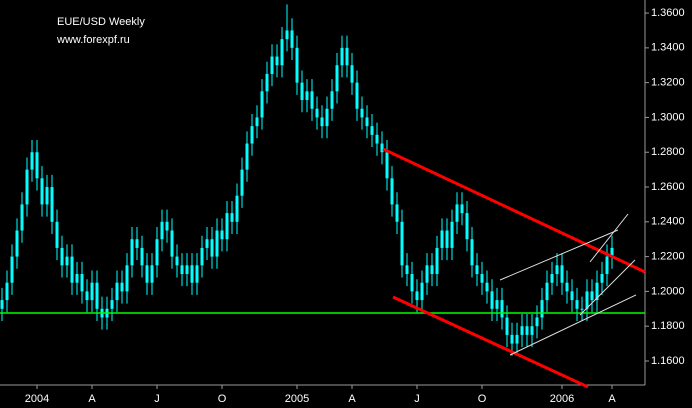 This screenshot has width=692, height=408. I want to click on y-tick-label: 1.2200, so click(668, 257).